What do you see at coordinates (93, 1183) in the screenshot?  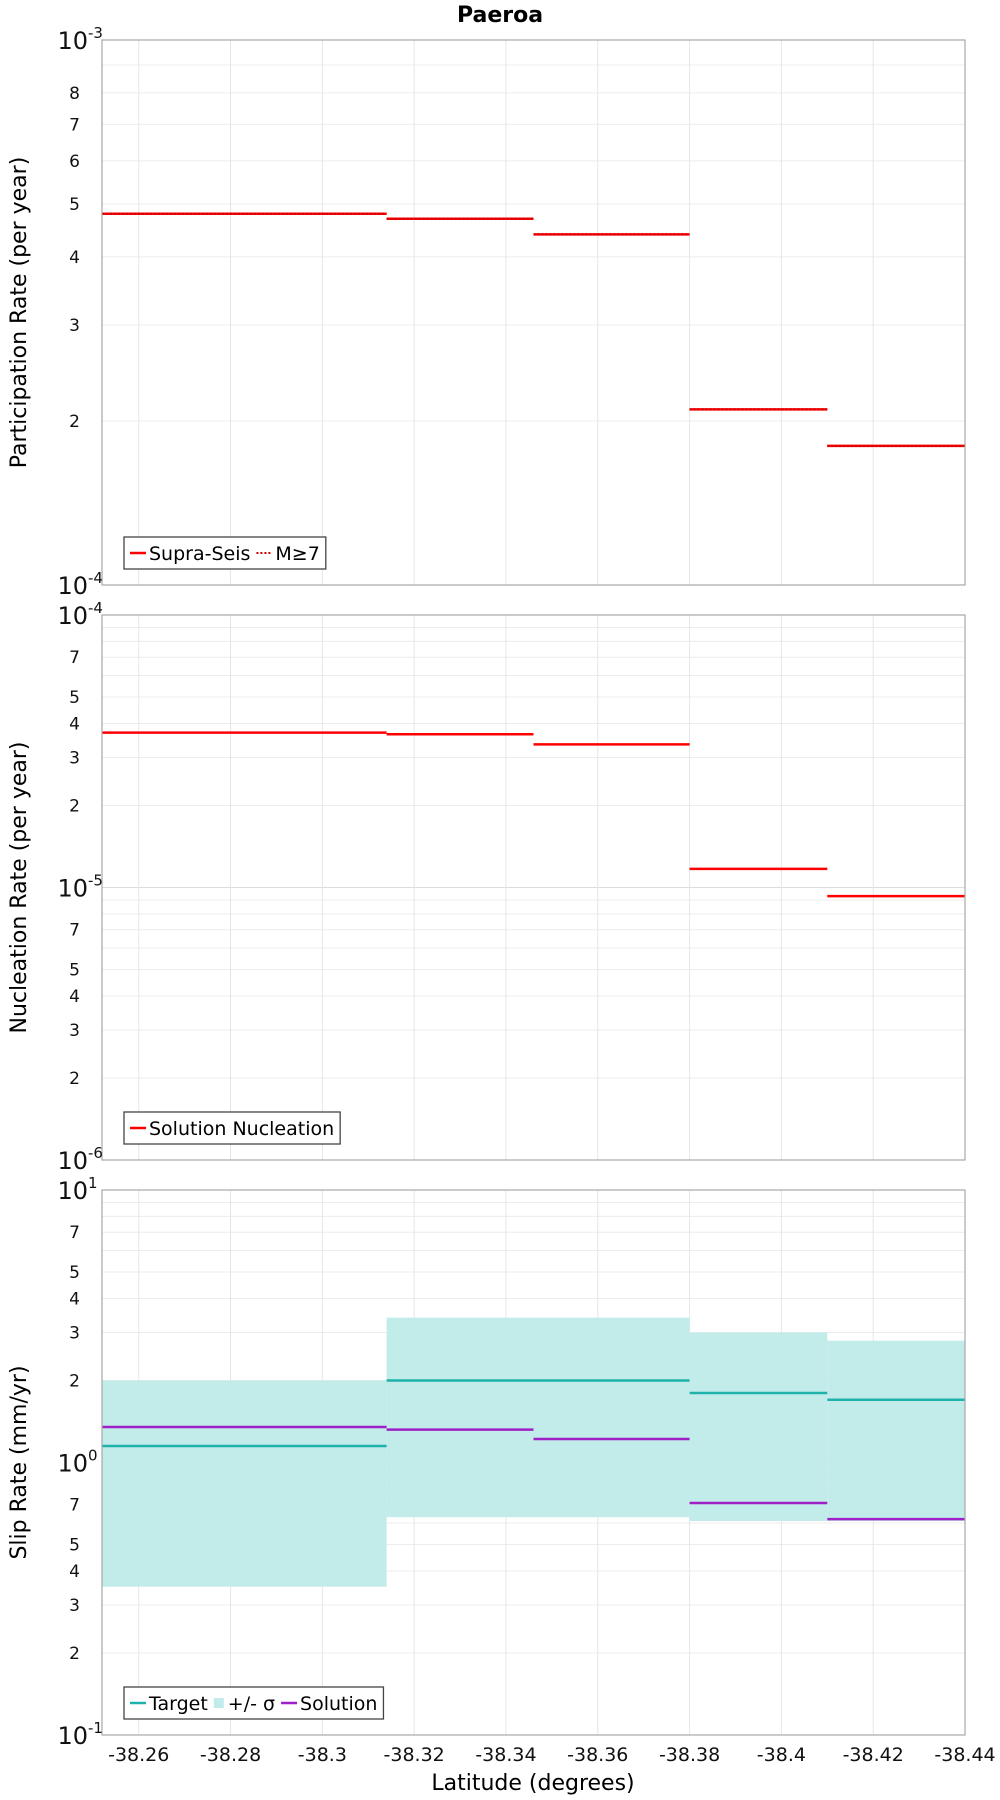 I see `y-tick-exponent: 1` at bounding box center [93, 1183].